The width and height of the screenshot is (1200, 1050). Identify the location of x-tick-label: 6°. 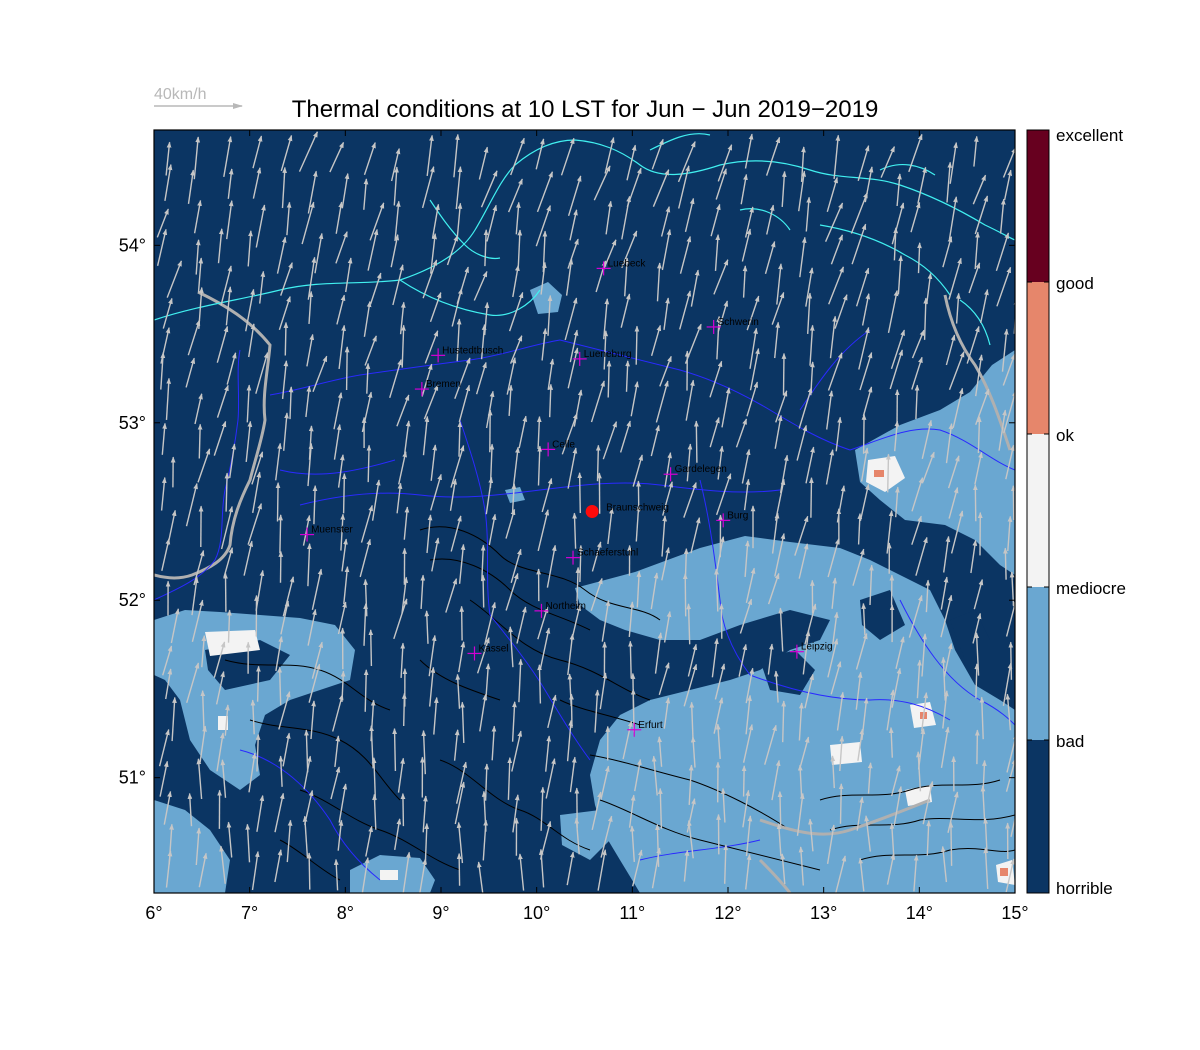
(153, 913).